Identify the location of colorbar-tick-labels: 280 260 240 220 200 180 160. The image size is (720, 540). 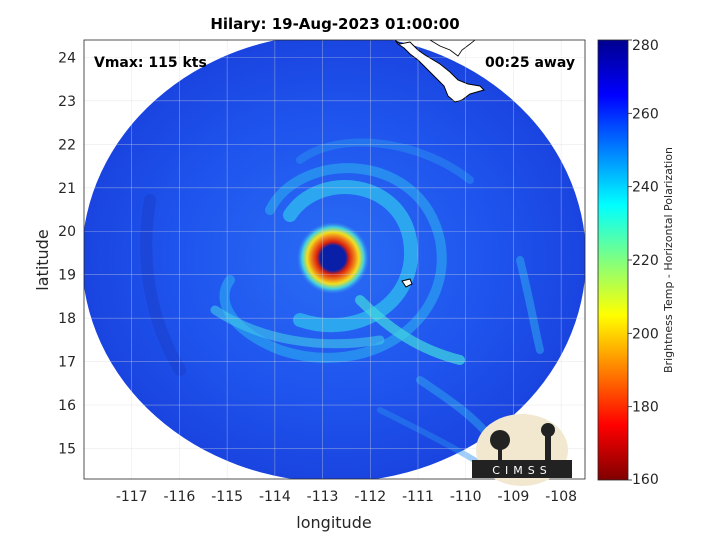
(643, 263).